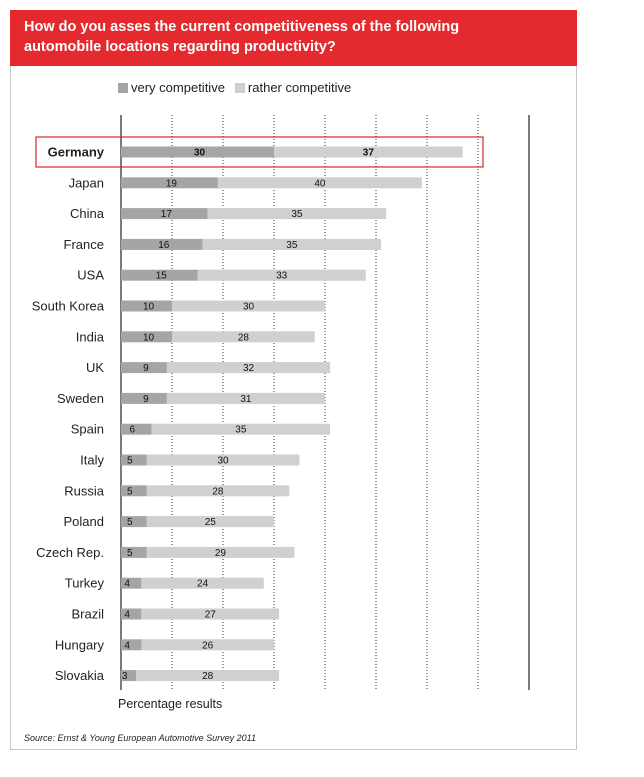 The width and height of the screenshot is (644, 777). What do you see at coordinates (130, 522) in the screenshot?
I see `data-label-very-competitive-poland: 5` at bounding box center [130, 522].